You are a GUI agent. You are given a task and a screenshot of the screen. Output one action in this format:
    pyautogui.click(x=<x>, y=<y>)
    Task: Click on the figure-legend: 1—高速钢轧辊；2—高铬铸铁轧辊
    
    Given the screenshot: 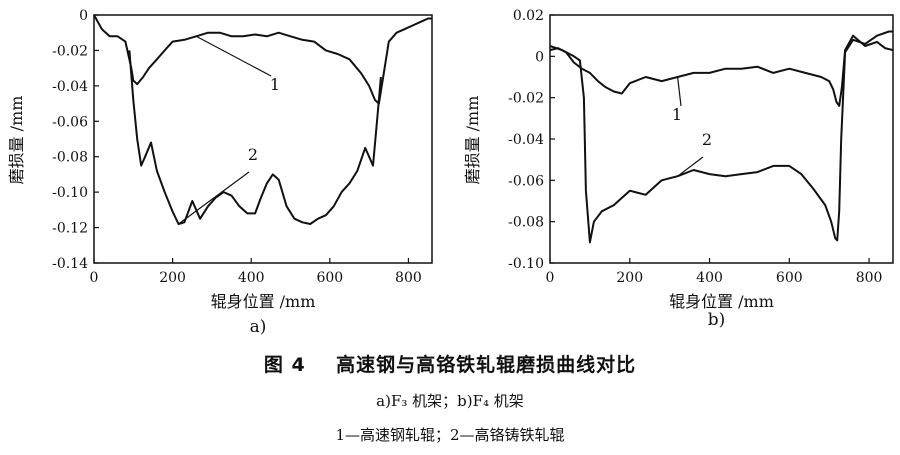 What is the action you would take?
    pyautogui.click(x=450, y=435)
    